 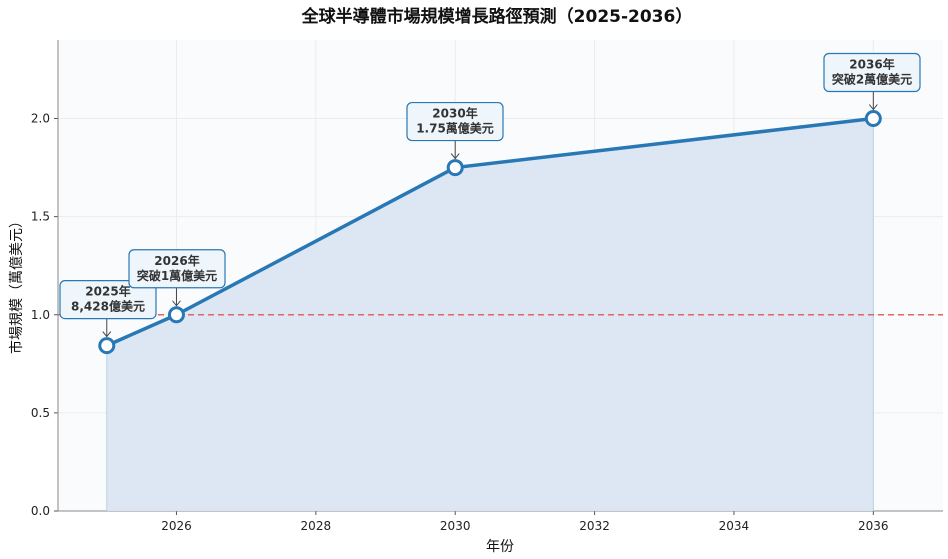 I want to click on annotation-text: 8,428億美元, so click(x=108, y=306).